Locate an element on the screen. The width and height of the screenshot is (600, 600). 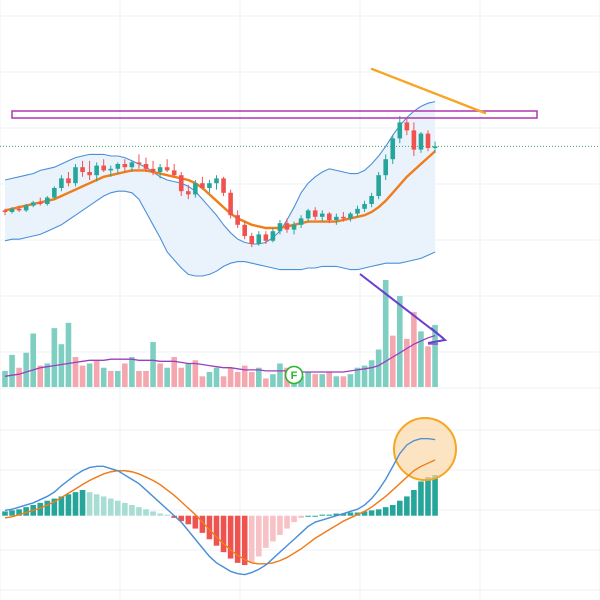
horizontal-zone-box is located at coordinates (274, 114).